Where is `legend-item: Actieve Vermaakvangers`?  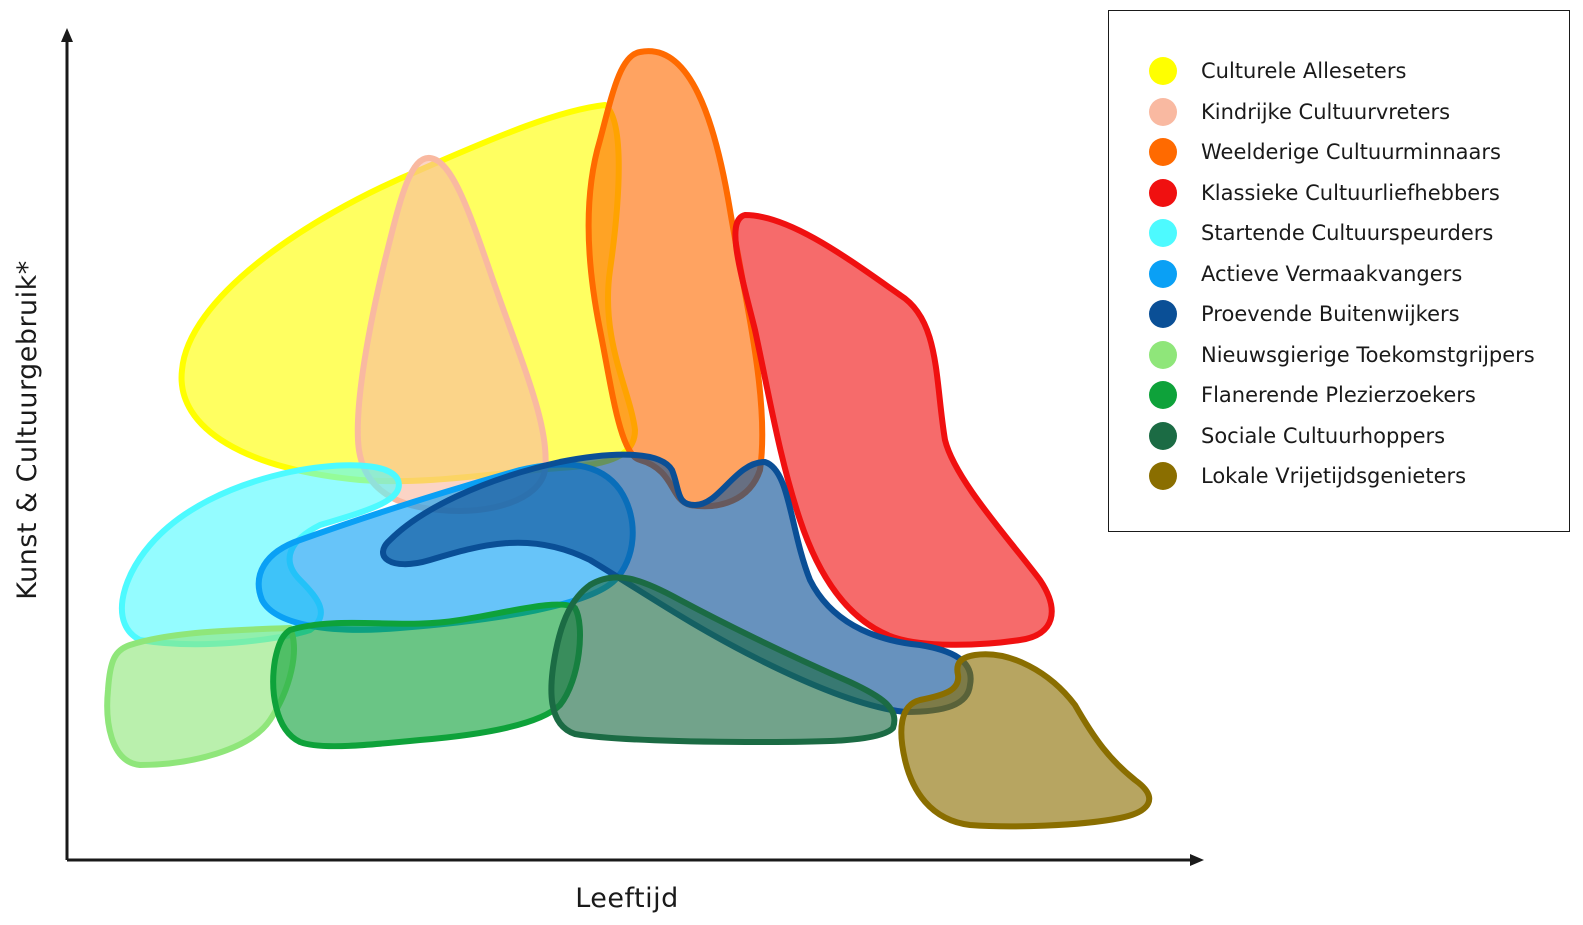 legend-item: Actieve Vermaakvangers is located at coordinates (1342, 274).